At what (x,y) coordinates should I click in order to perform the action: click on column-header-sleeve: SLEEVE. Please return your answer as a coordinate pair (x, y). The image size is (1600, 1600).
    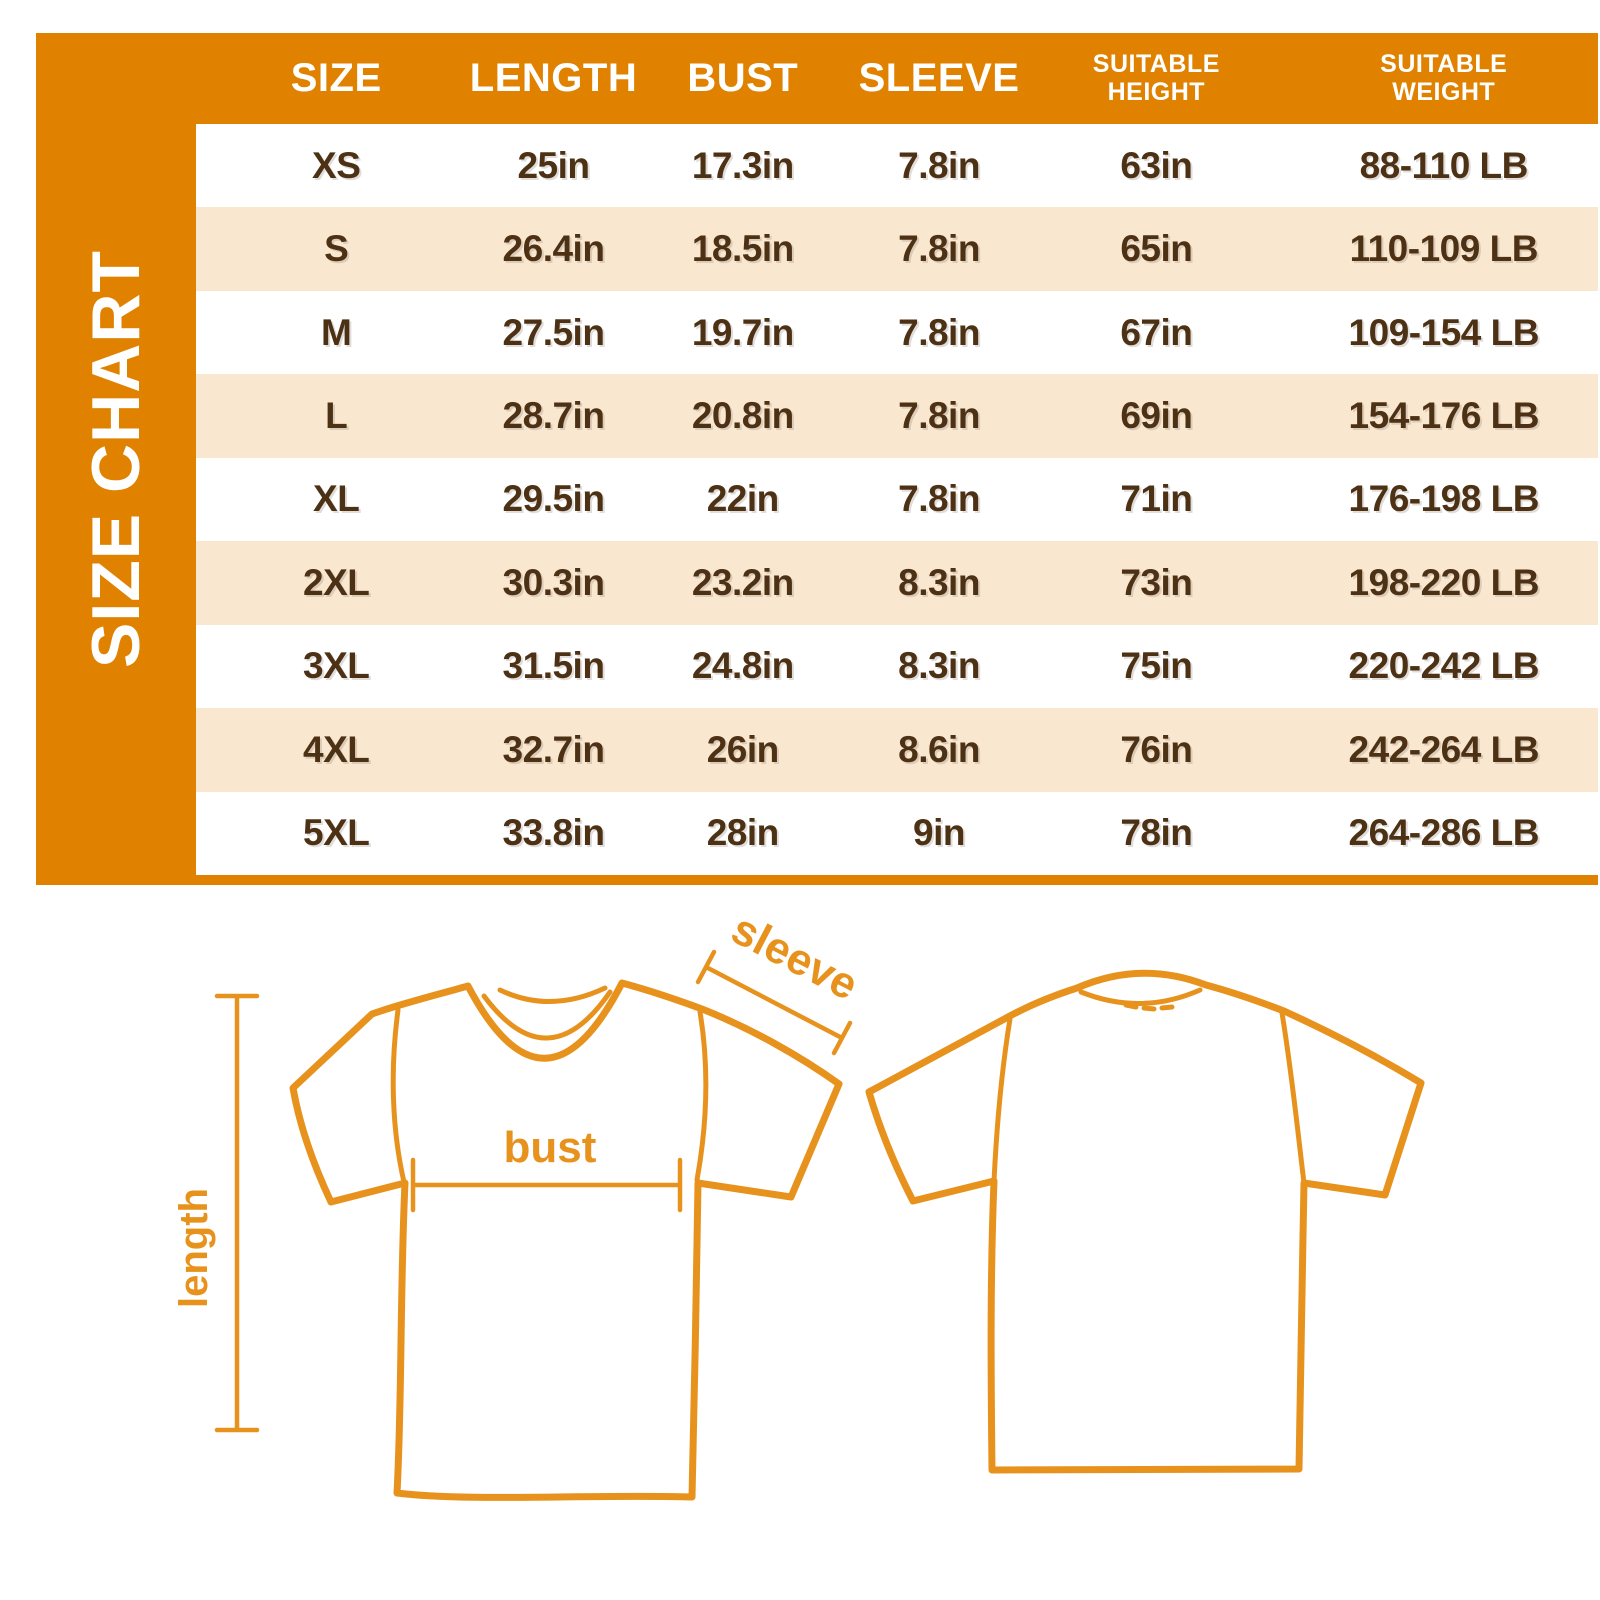
    Looking at the image, I should click on (939, 78).